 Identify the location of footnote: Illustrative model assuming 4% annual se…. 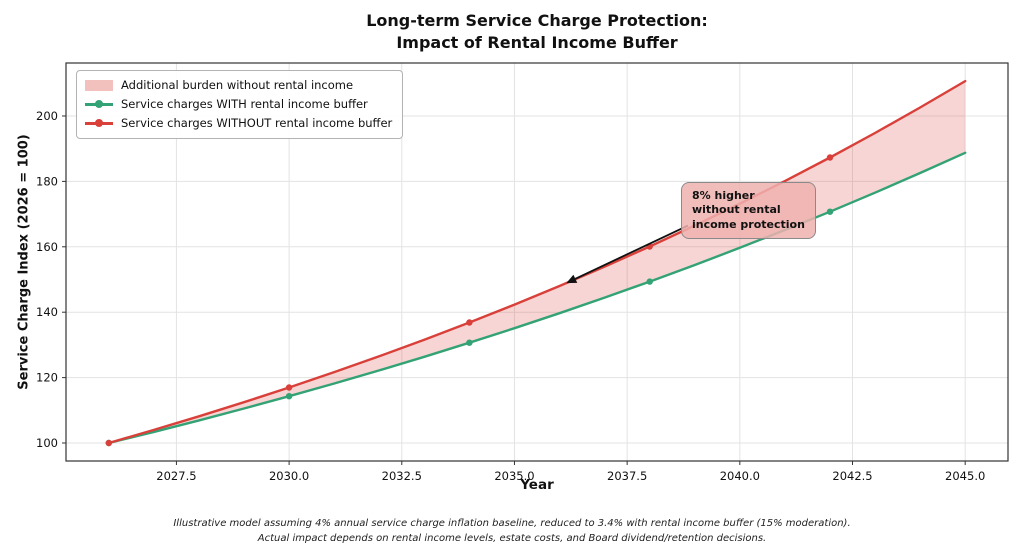
(512, 531).